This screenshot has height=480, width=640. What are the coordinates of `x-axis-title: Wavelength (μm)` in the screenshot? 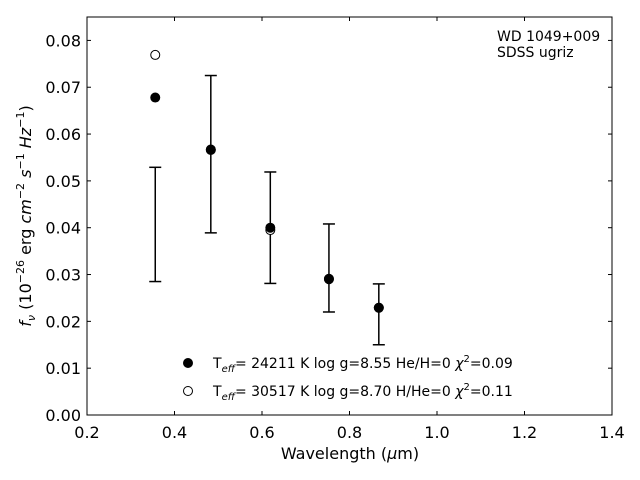 It's located at (350, 453).